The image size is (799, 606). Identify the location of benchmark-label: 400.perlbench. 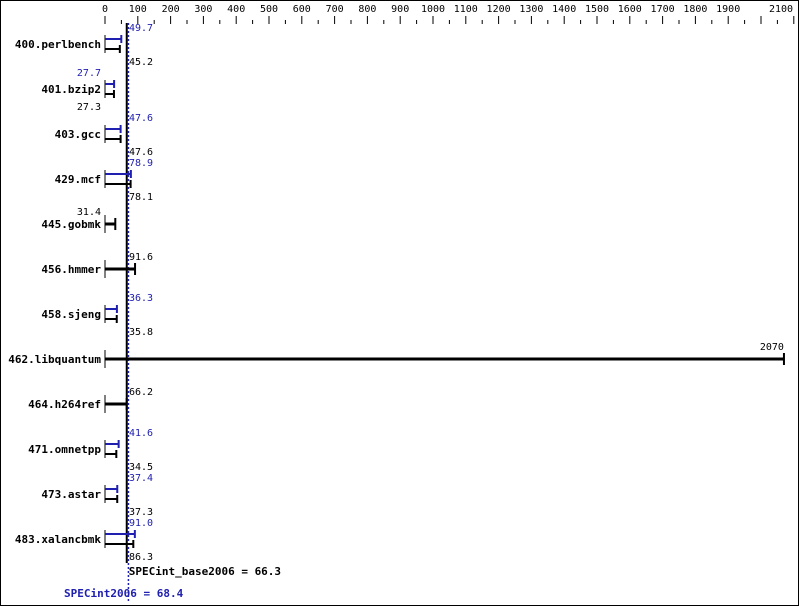
(58, 44).